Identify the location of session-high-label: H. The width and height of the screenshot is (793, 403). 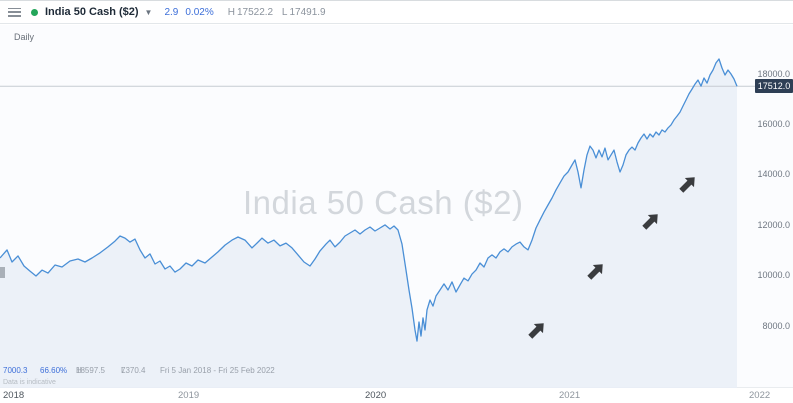
(231, 12).